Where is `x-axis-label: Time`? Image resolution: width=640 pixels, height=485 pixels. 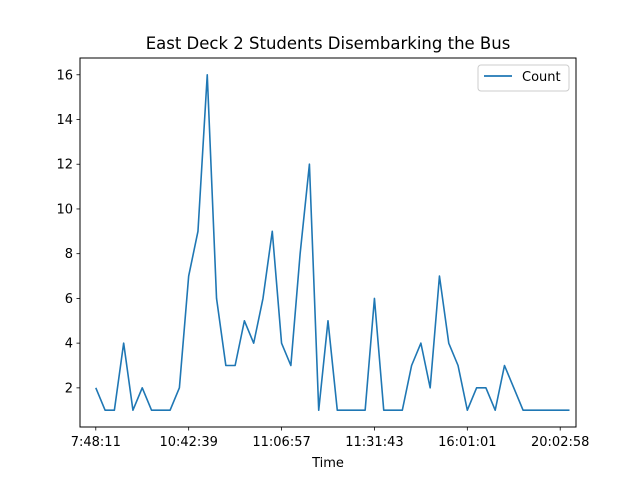
x-axis-label: Time is located at coordinates (327, 463).